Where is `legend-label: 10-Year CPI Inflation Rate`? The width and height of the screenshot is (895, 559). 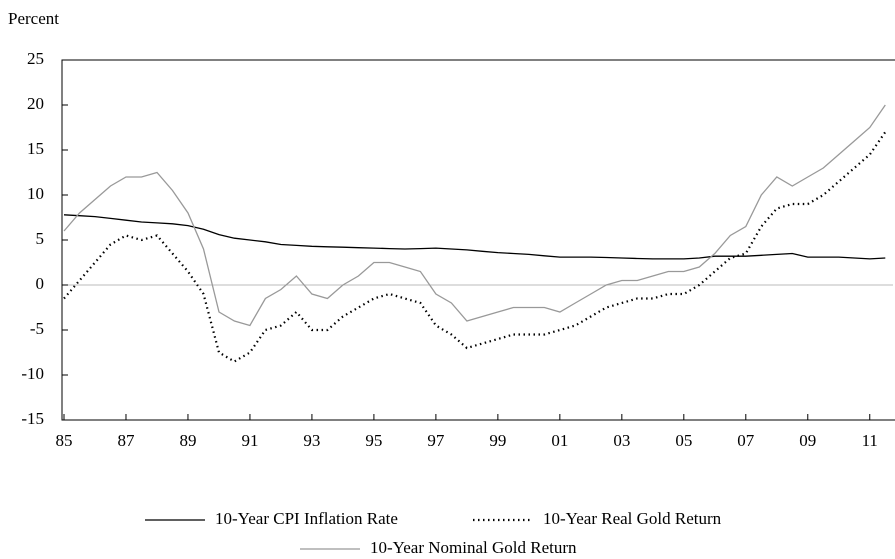 legend-label: 10-Year CPI Inflation Rate is located at coordinates (306, 518).